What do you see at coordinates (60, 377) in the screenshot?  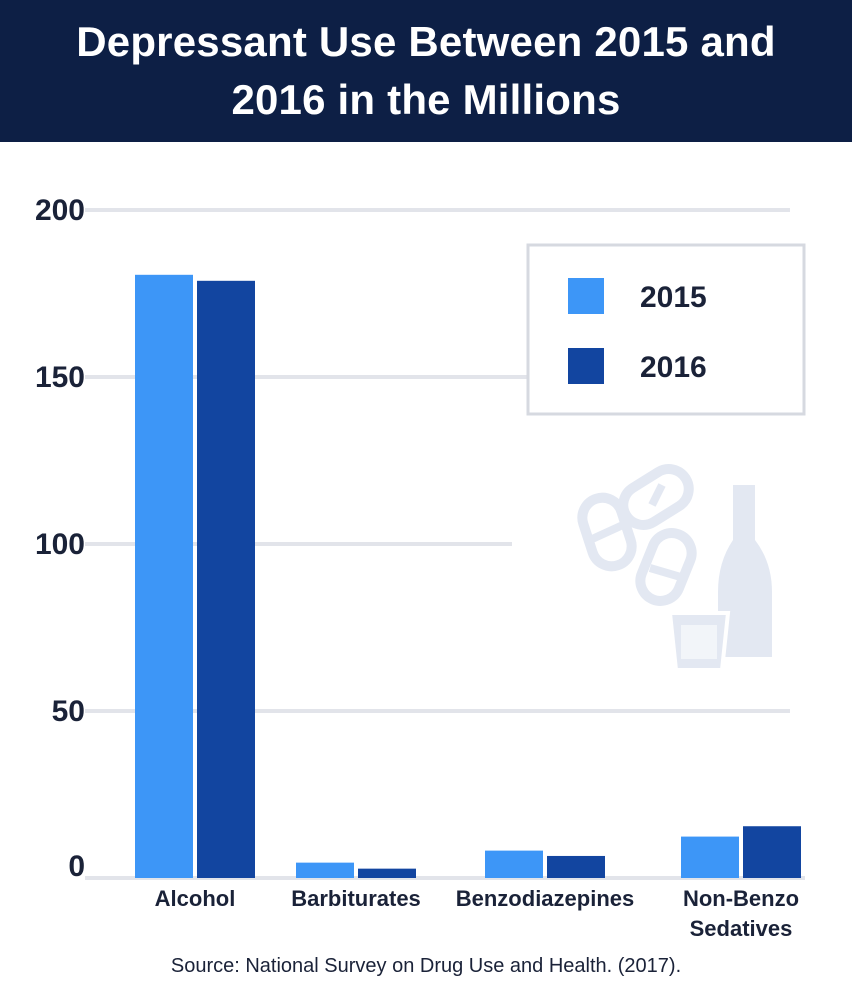 I see `y-tick-label: 150` at bounding box center [60, 377].